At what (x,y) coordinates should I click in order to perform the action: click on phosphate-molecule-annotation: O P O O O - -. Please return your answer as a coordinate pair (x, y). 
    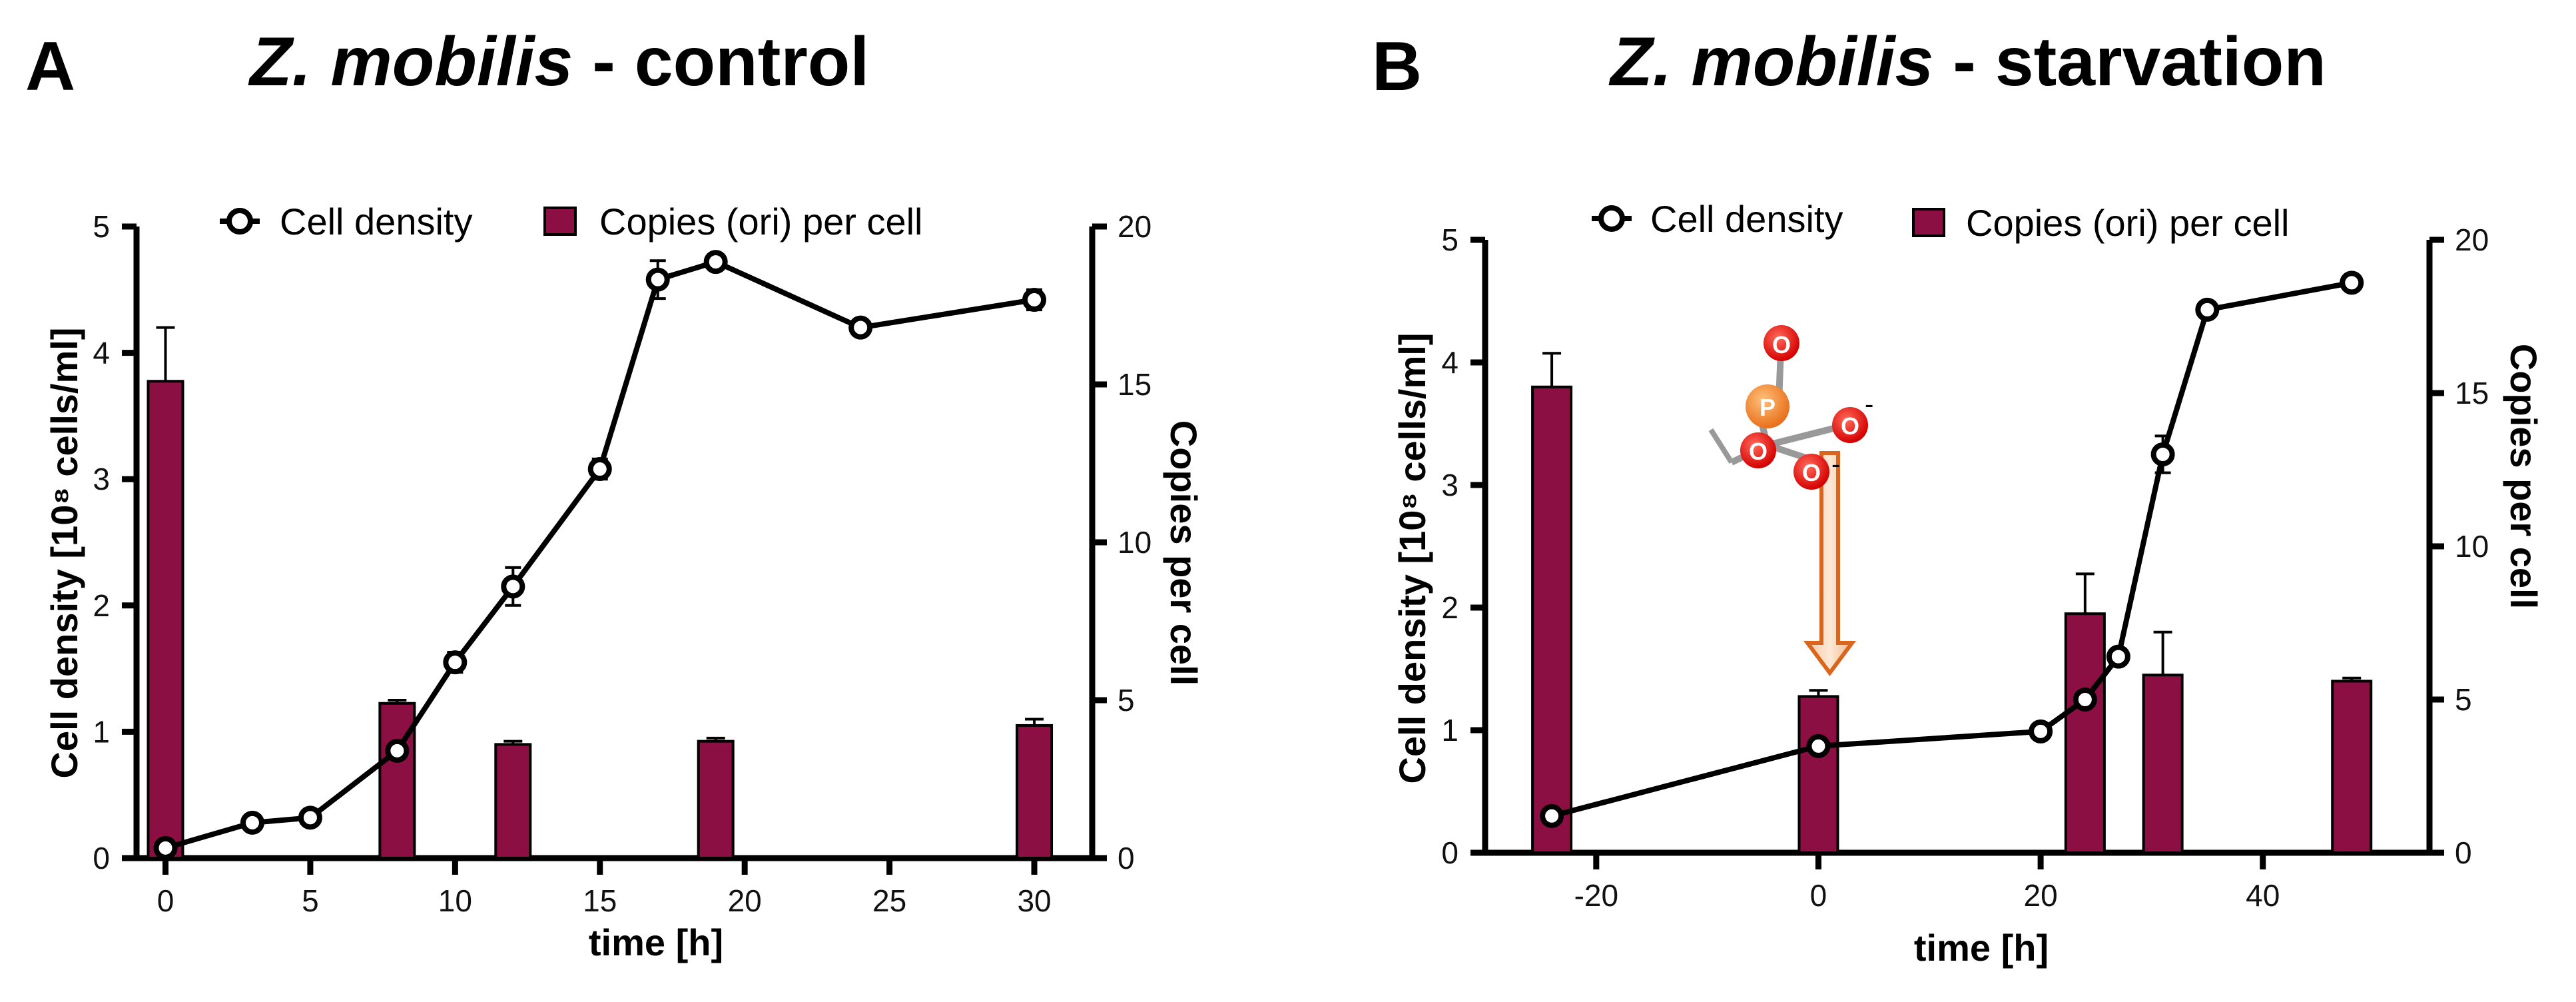
    Looking at the image, I should click on (1790, 501).